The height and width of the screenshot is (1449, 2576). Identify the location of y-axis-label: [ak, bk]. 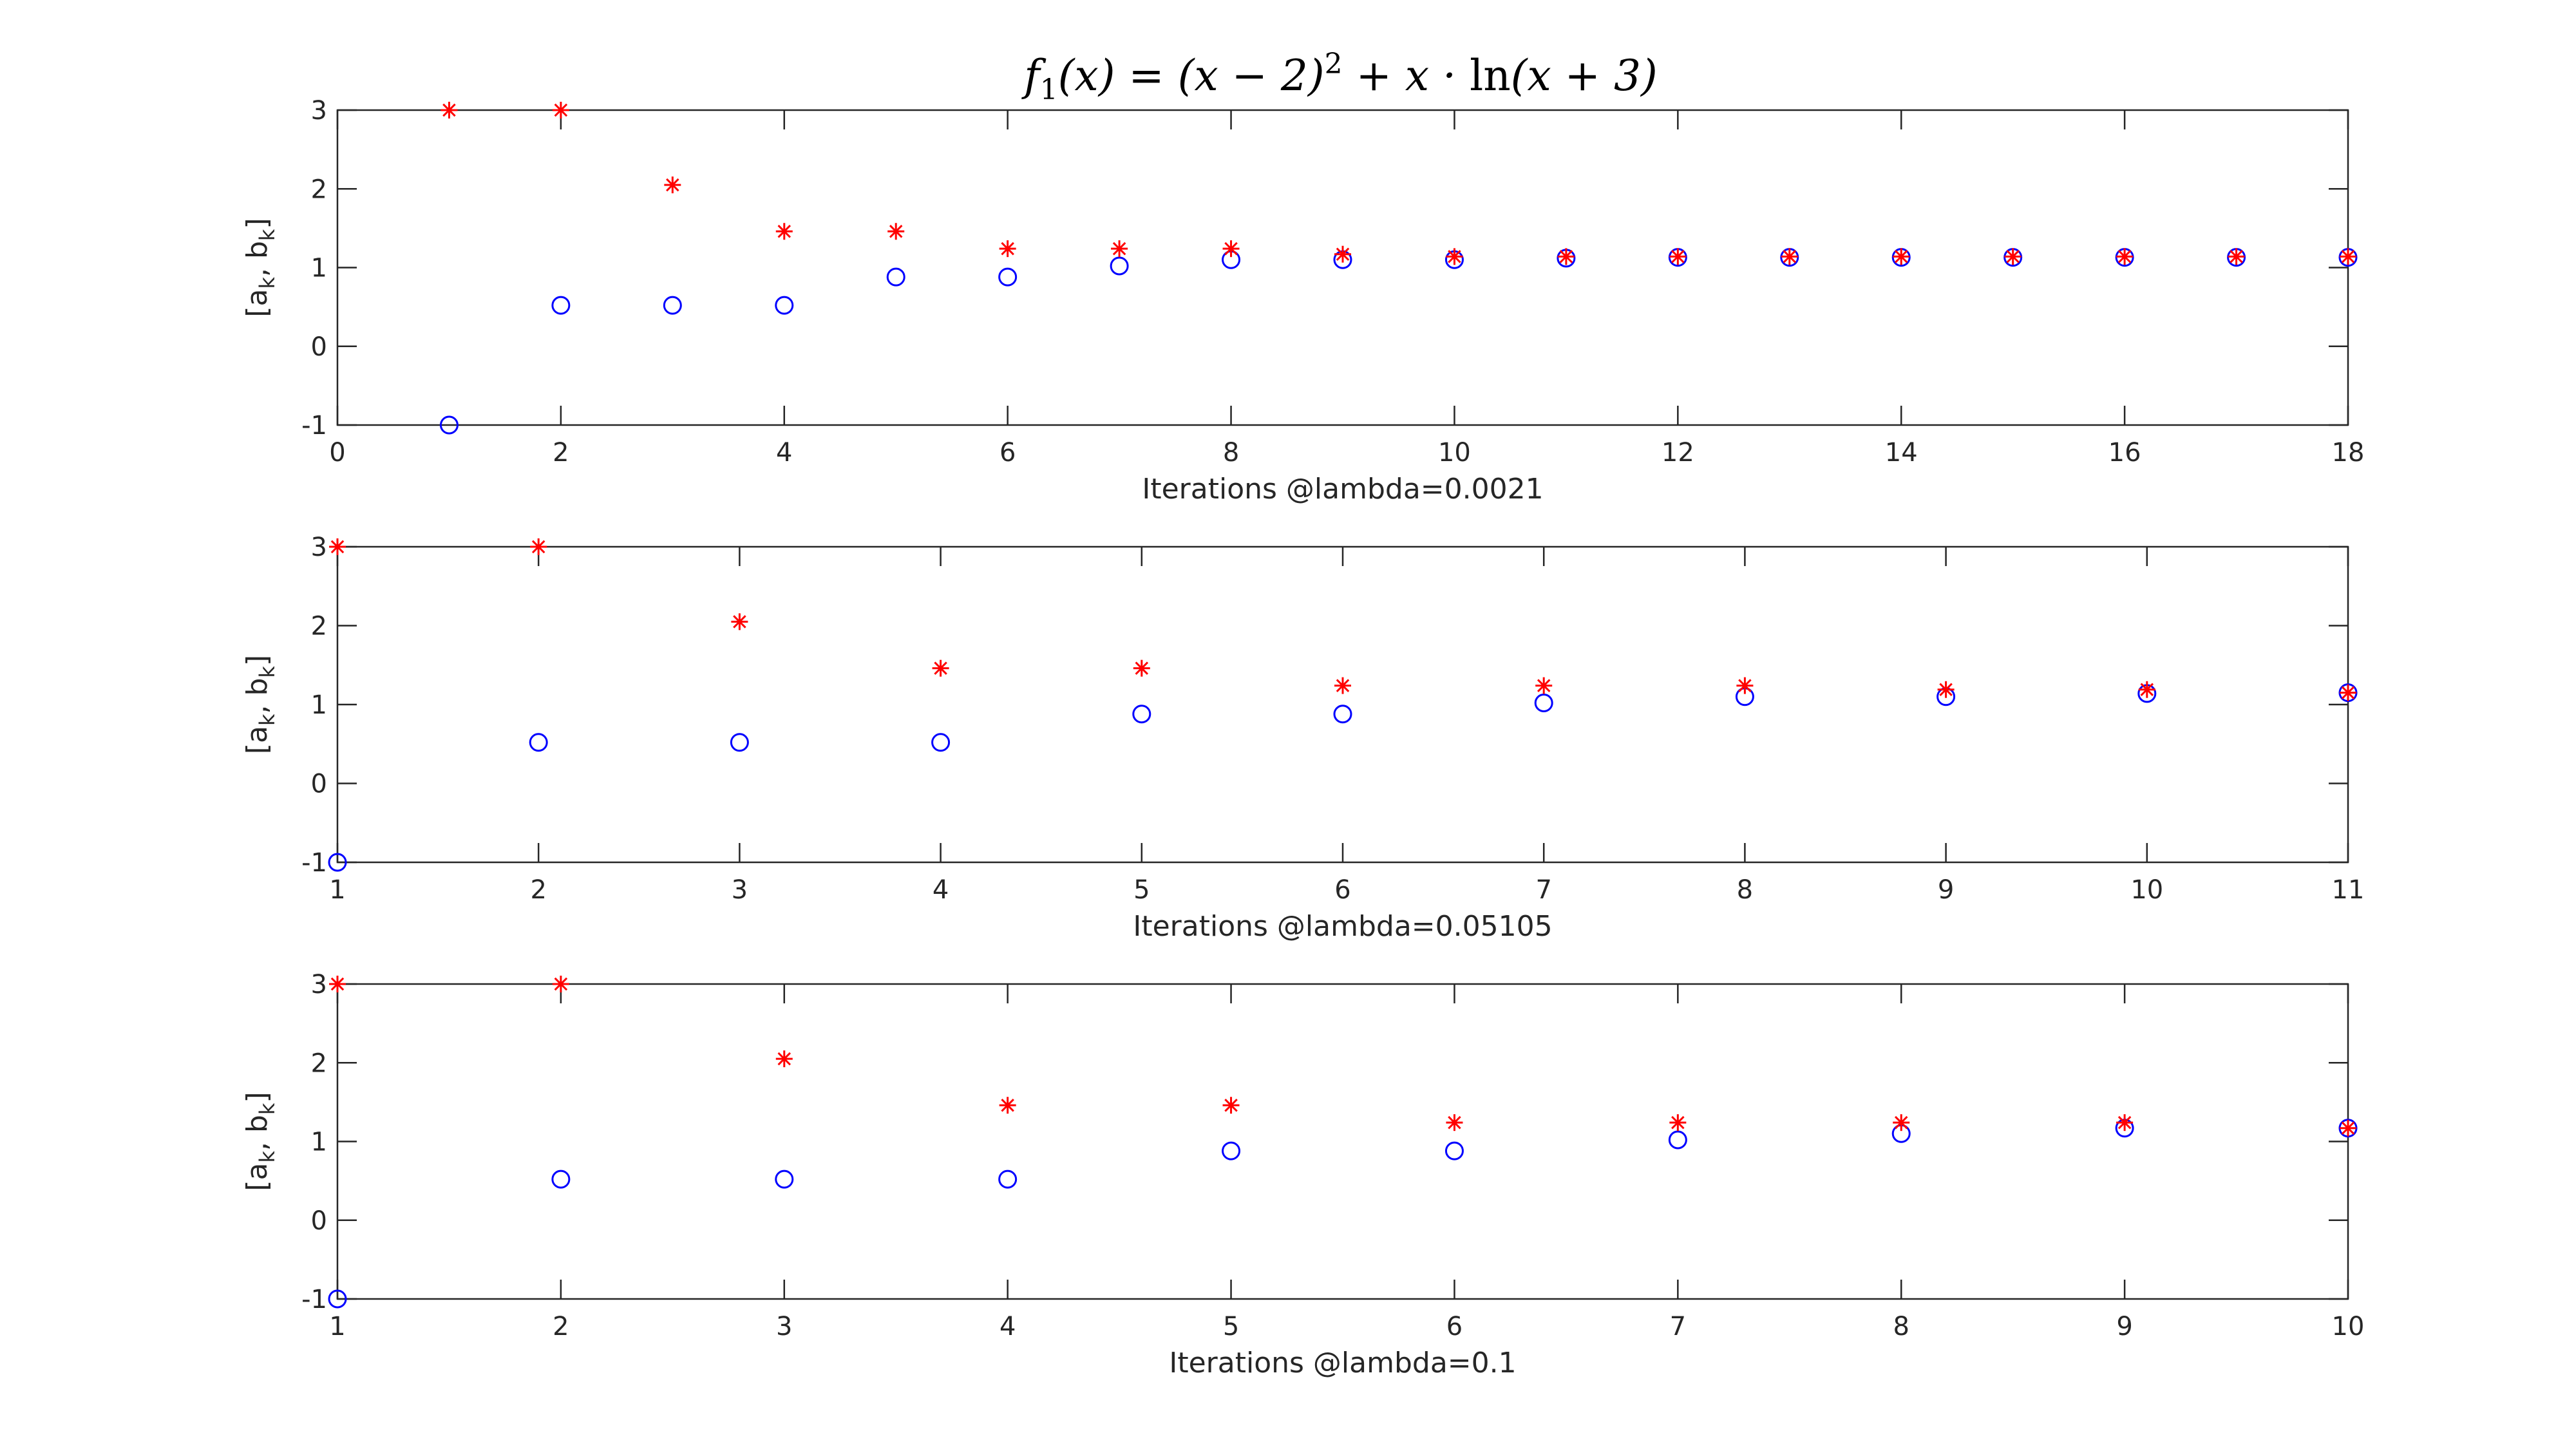
(260, 267).